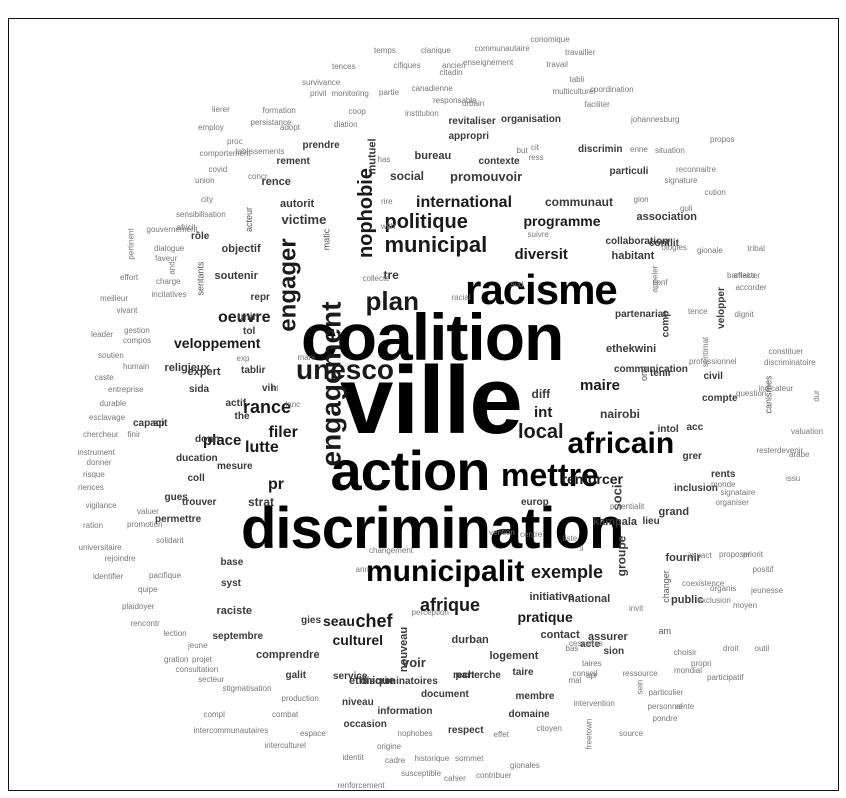 The image size is (846, 798). Describe the element at coordinates (494, 775) in the screenshot. I see `word-cloud-word: contribuer` at that location.